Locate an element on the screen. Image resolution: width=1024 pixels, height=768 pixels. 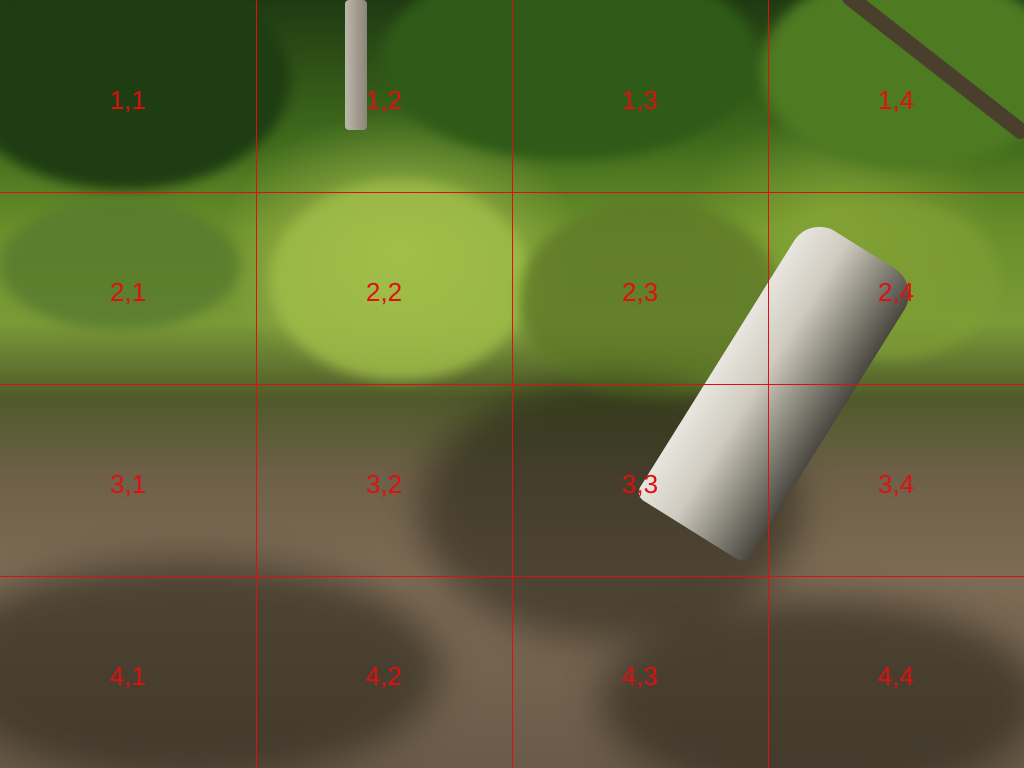
ground-shadow-left is located at coordinates (220, 664).